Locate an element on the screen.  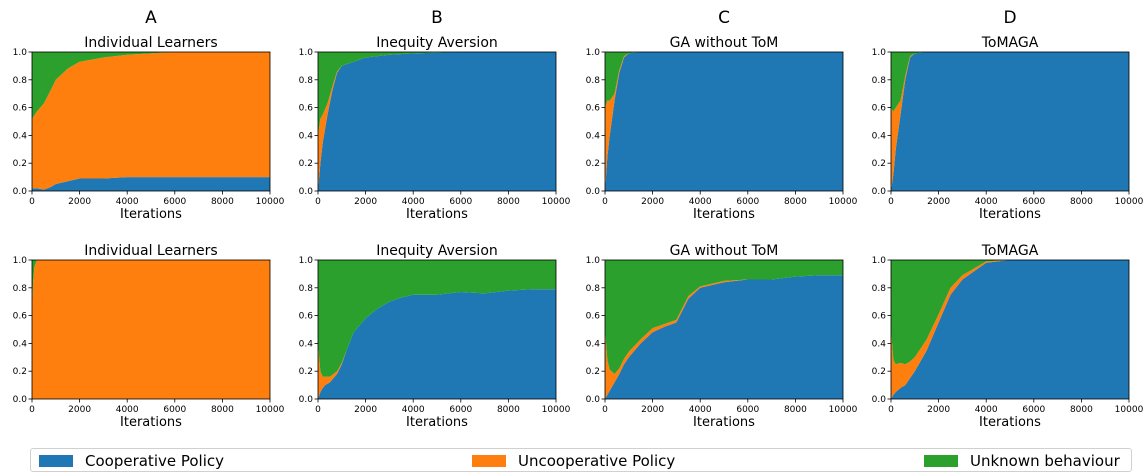
column-letter-b: B is located at coordinates (437, 18).